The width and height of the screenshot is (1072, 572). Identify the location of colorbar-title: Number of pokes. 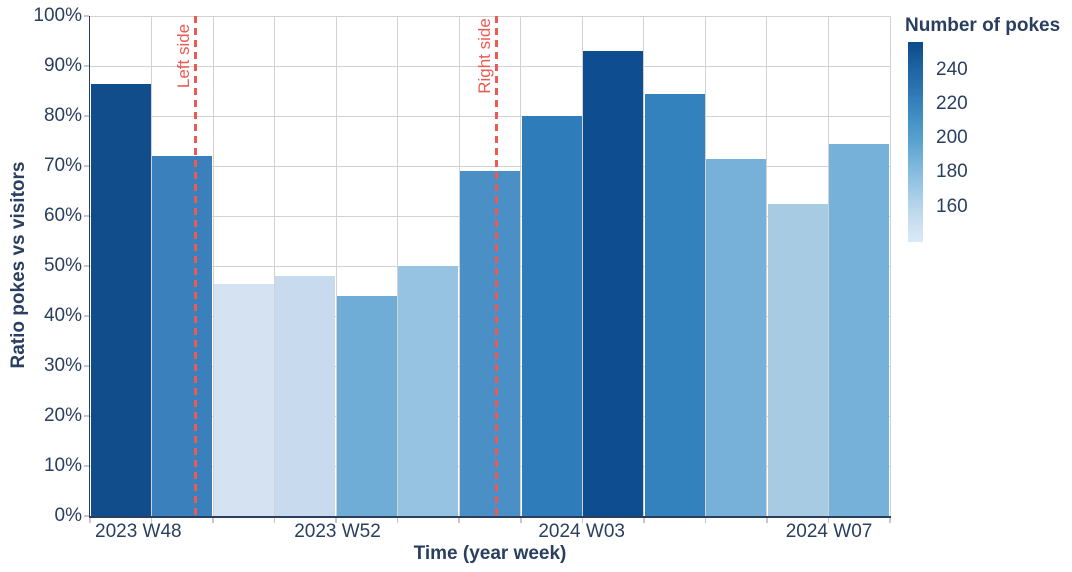
(983, 25).